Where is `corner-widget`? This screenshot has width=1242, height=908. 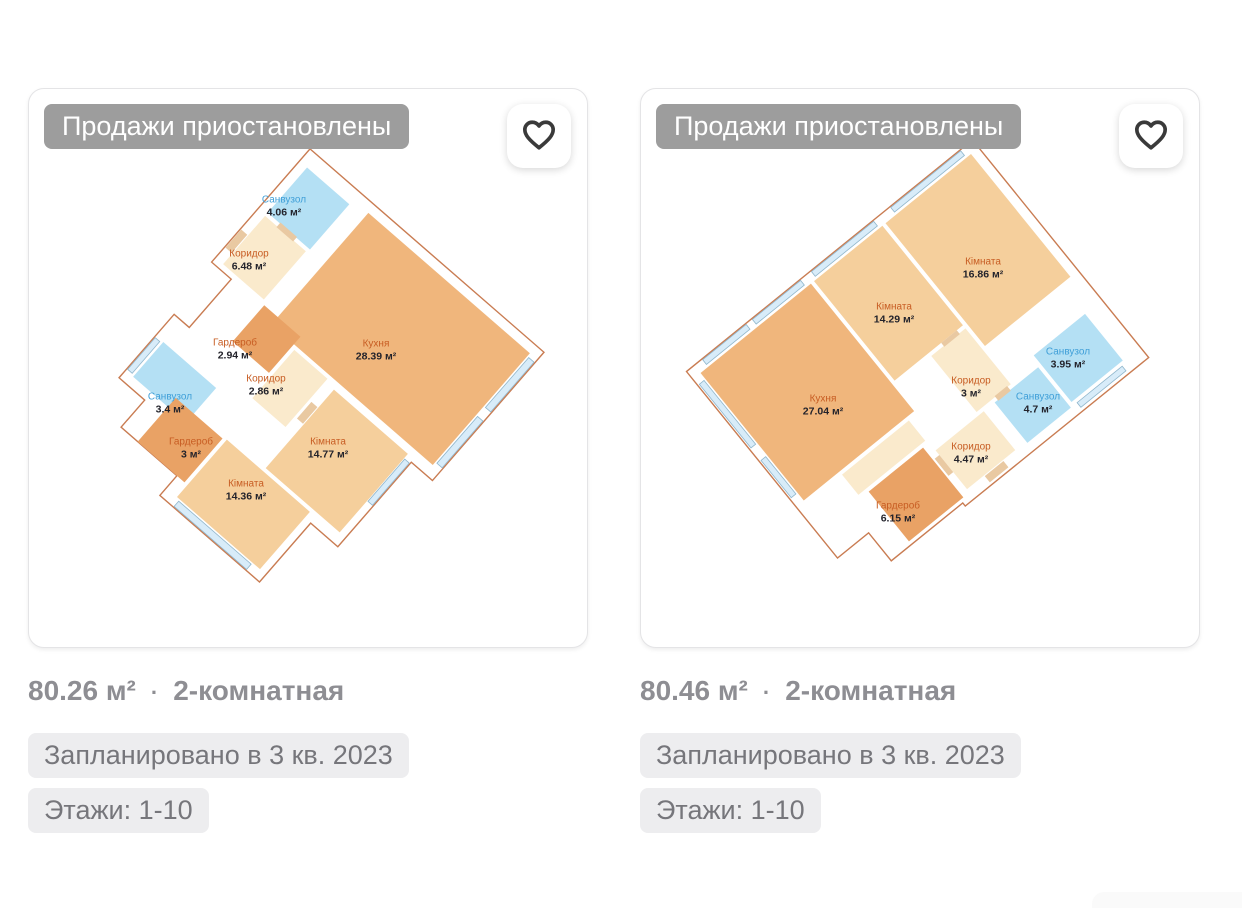 corner-widget is located at coordinates (1167, 900).